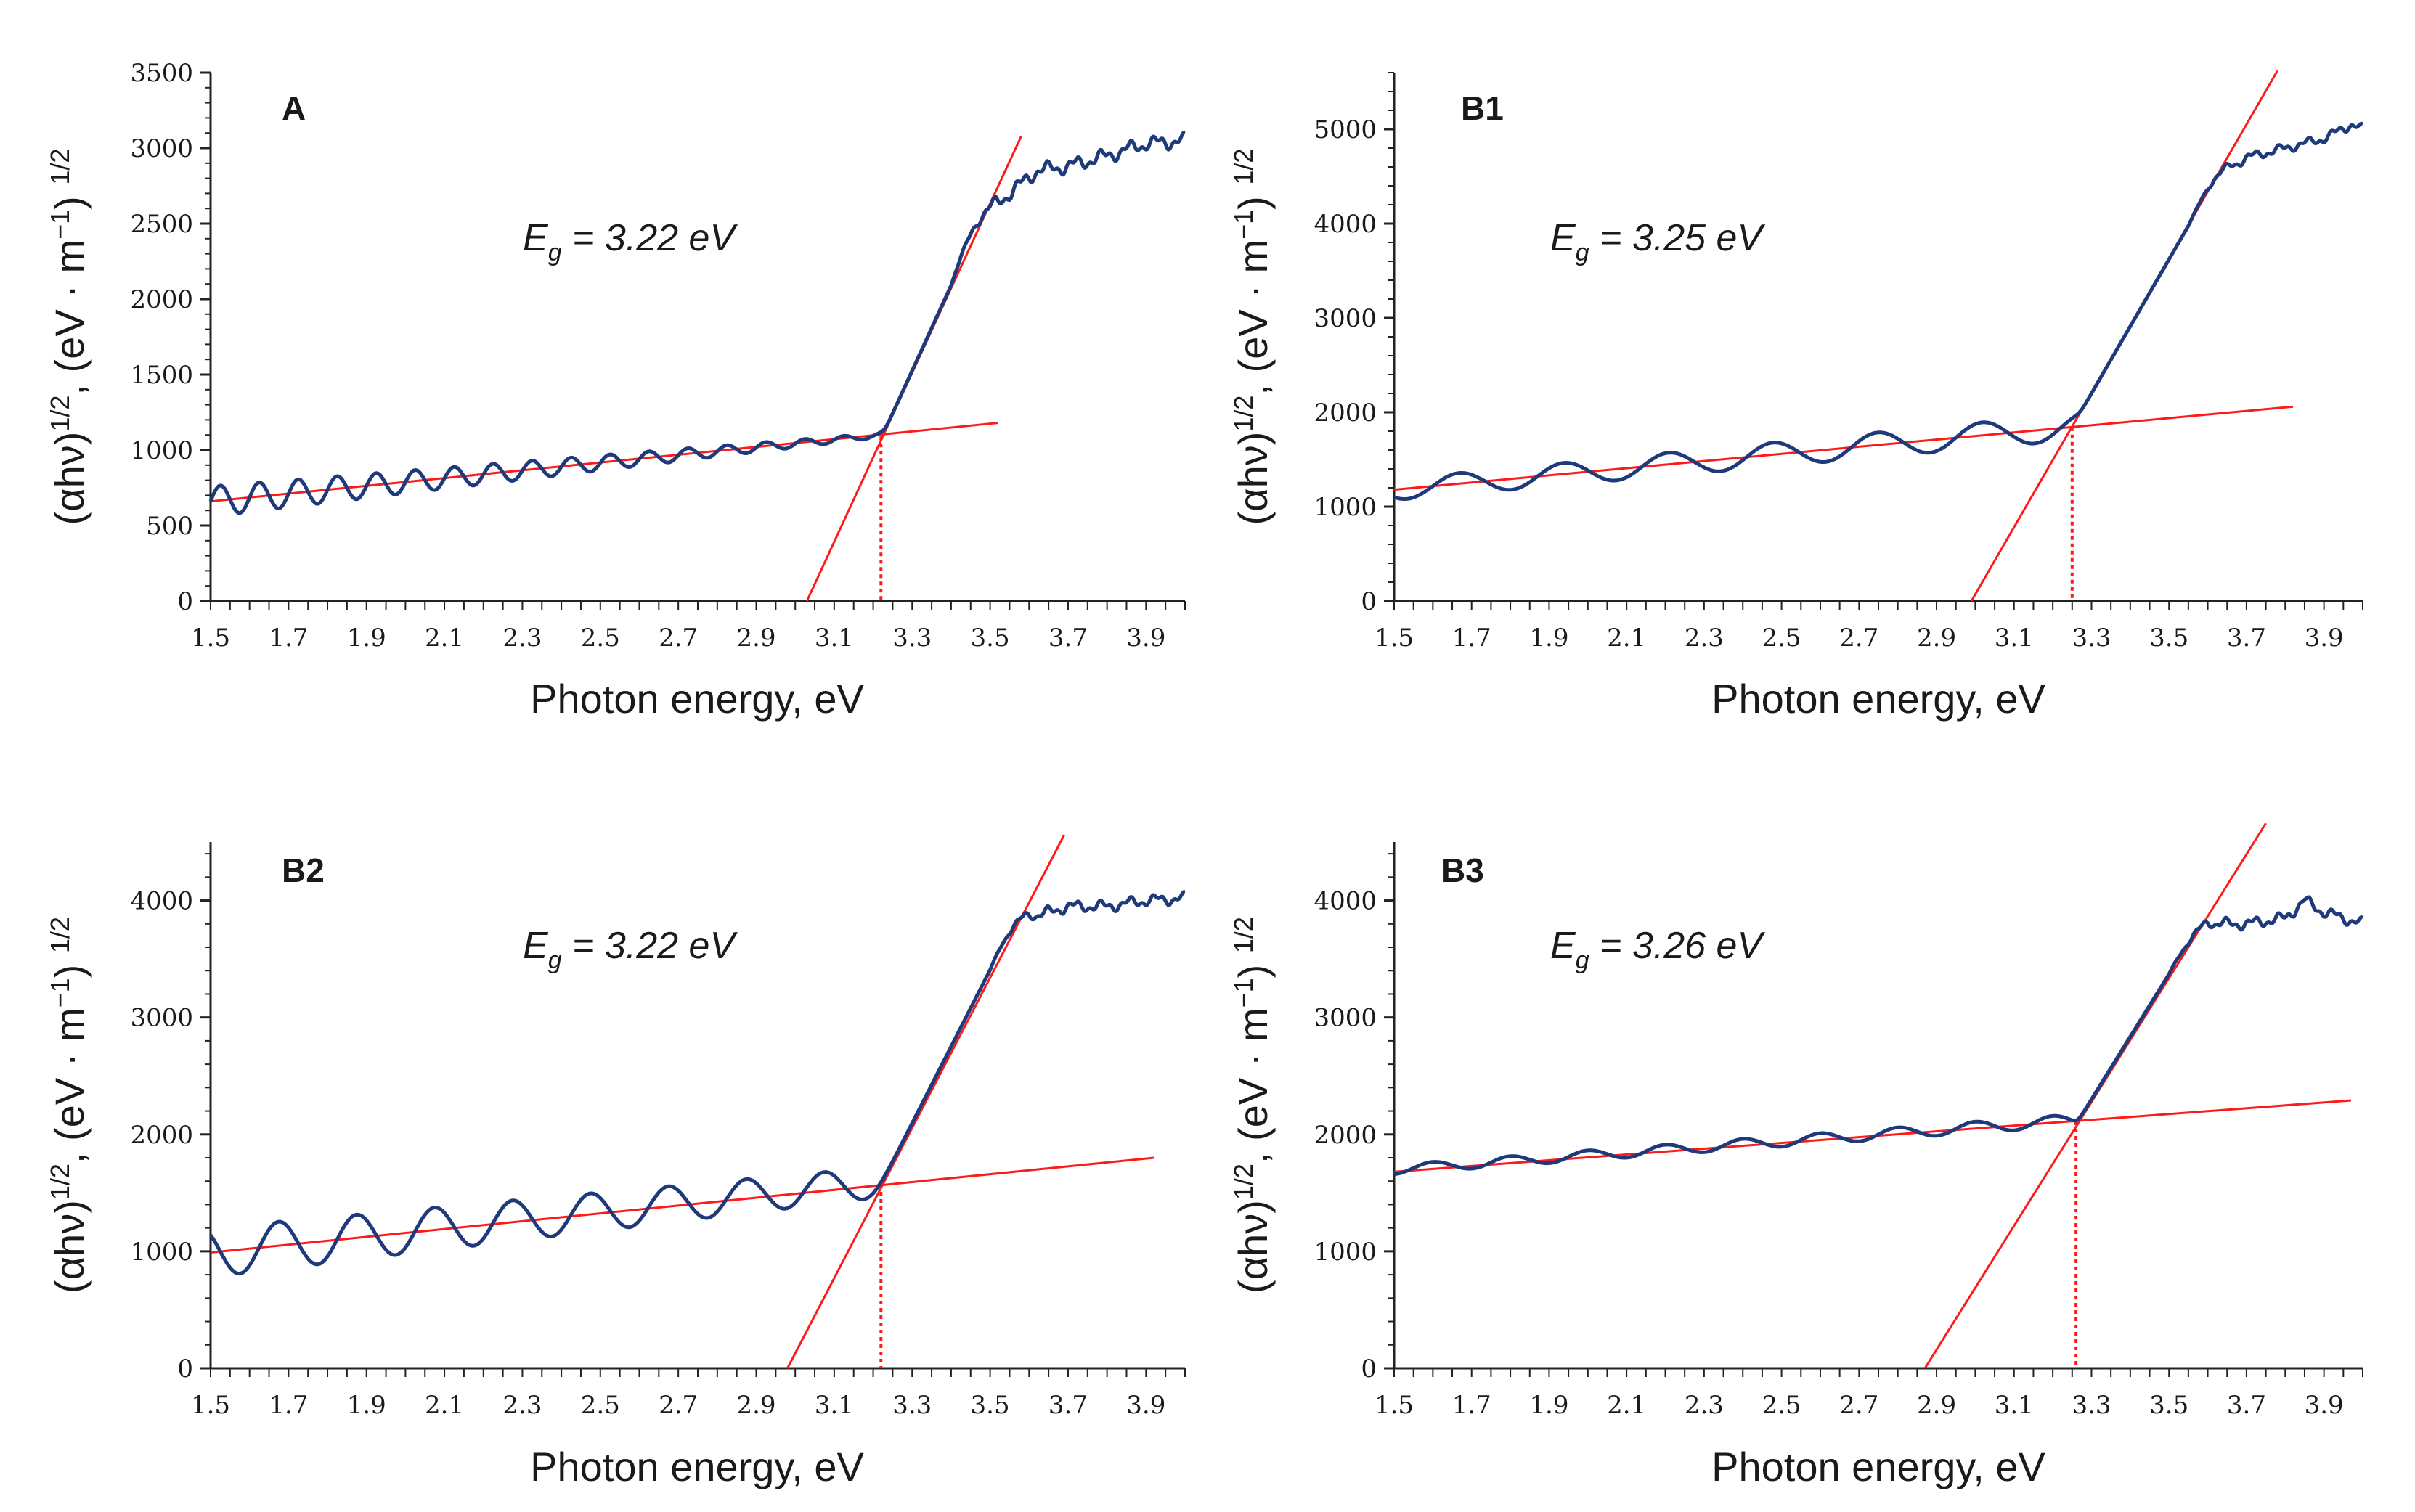 The image size is (2415, 1512). Describe the element at coordinates (161, 73) in the screenshot. I see `y-tick-label: 3500` at that location.